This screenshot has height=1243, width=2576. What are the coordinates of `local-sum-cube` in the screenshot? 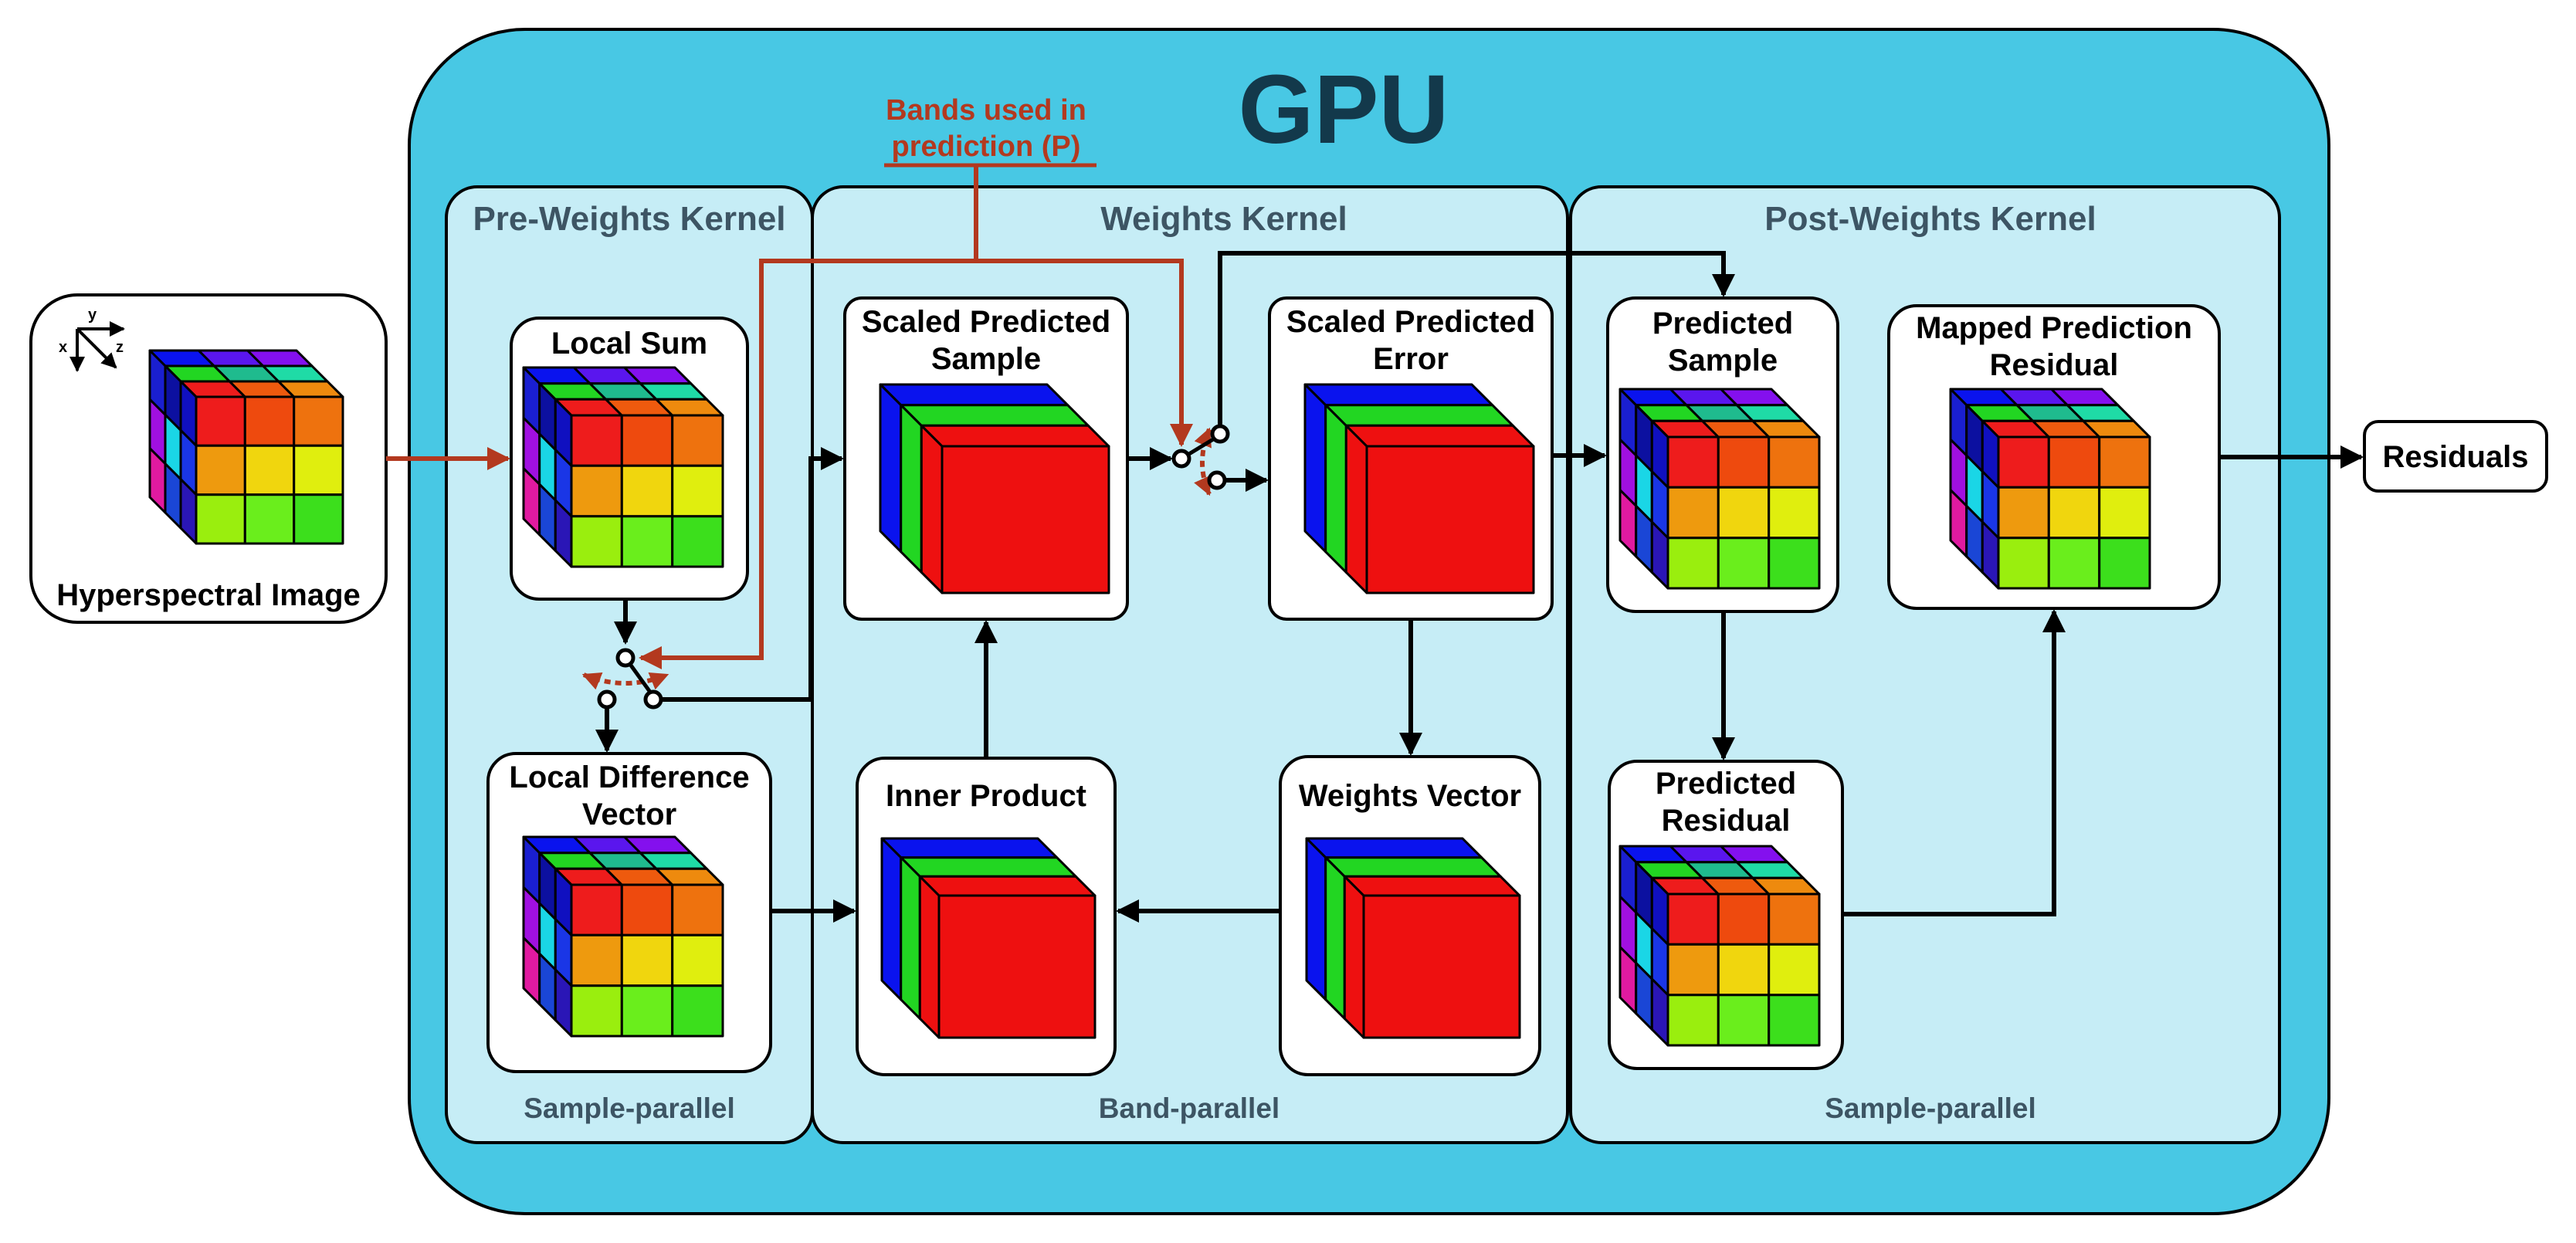 It's located at (623, 467).